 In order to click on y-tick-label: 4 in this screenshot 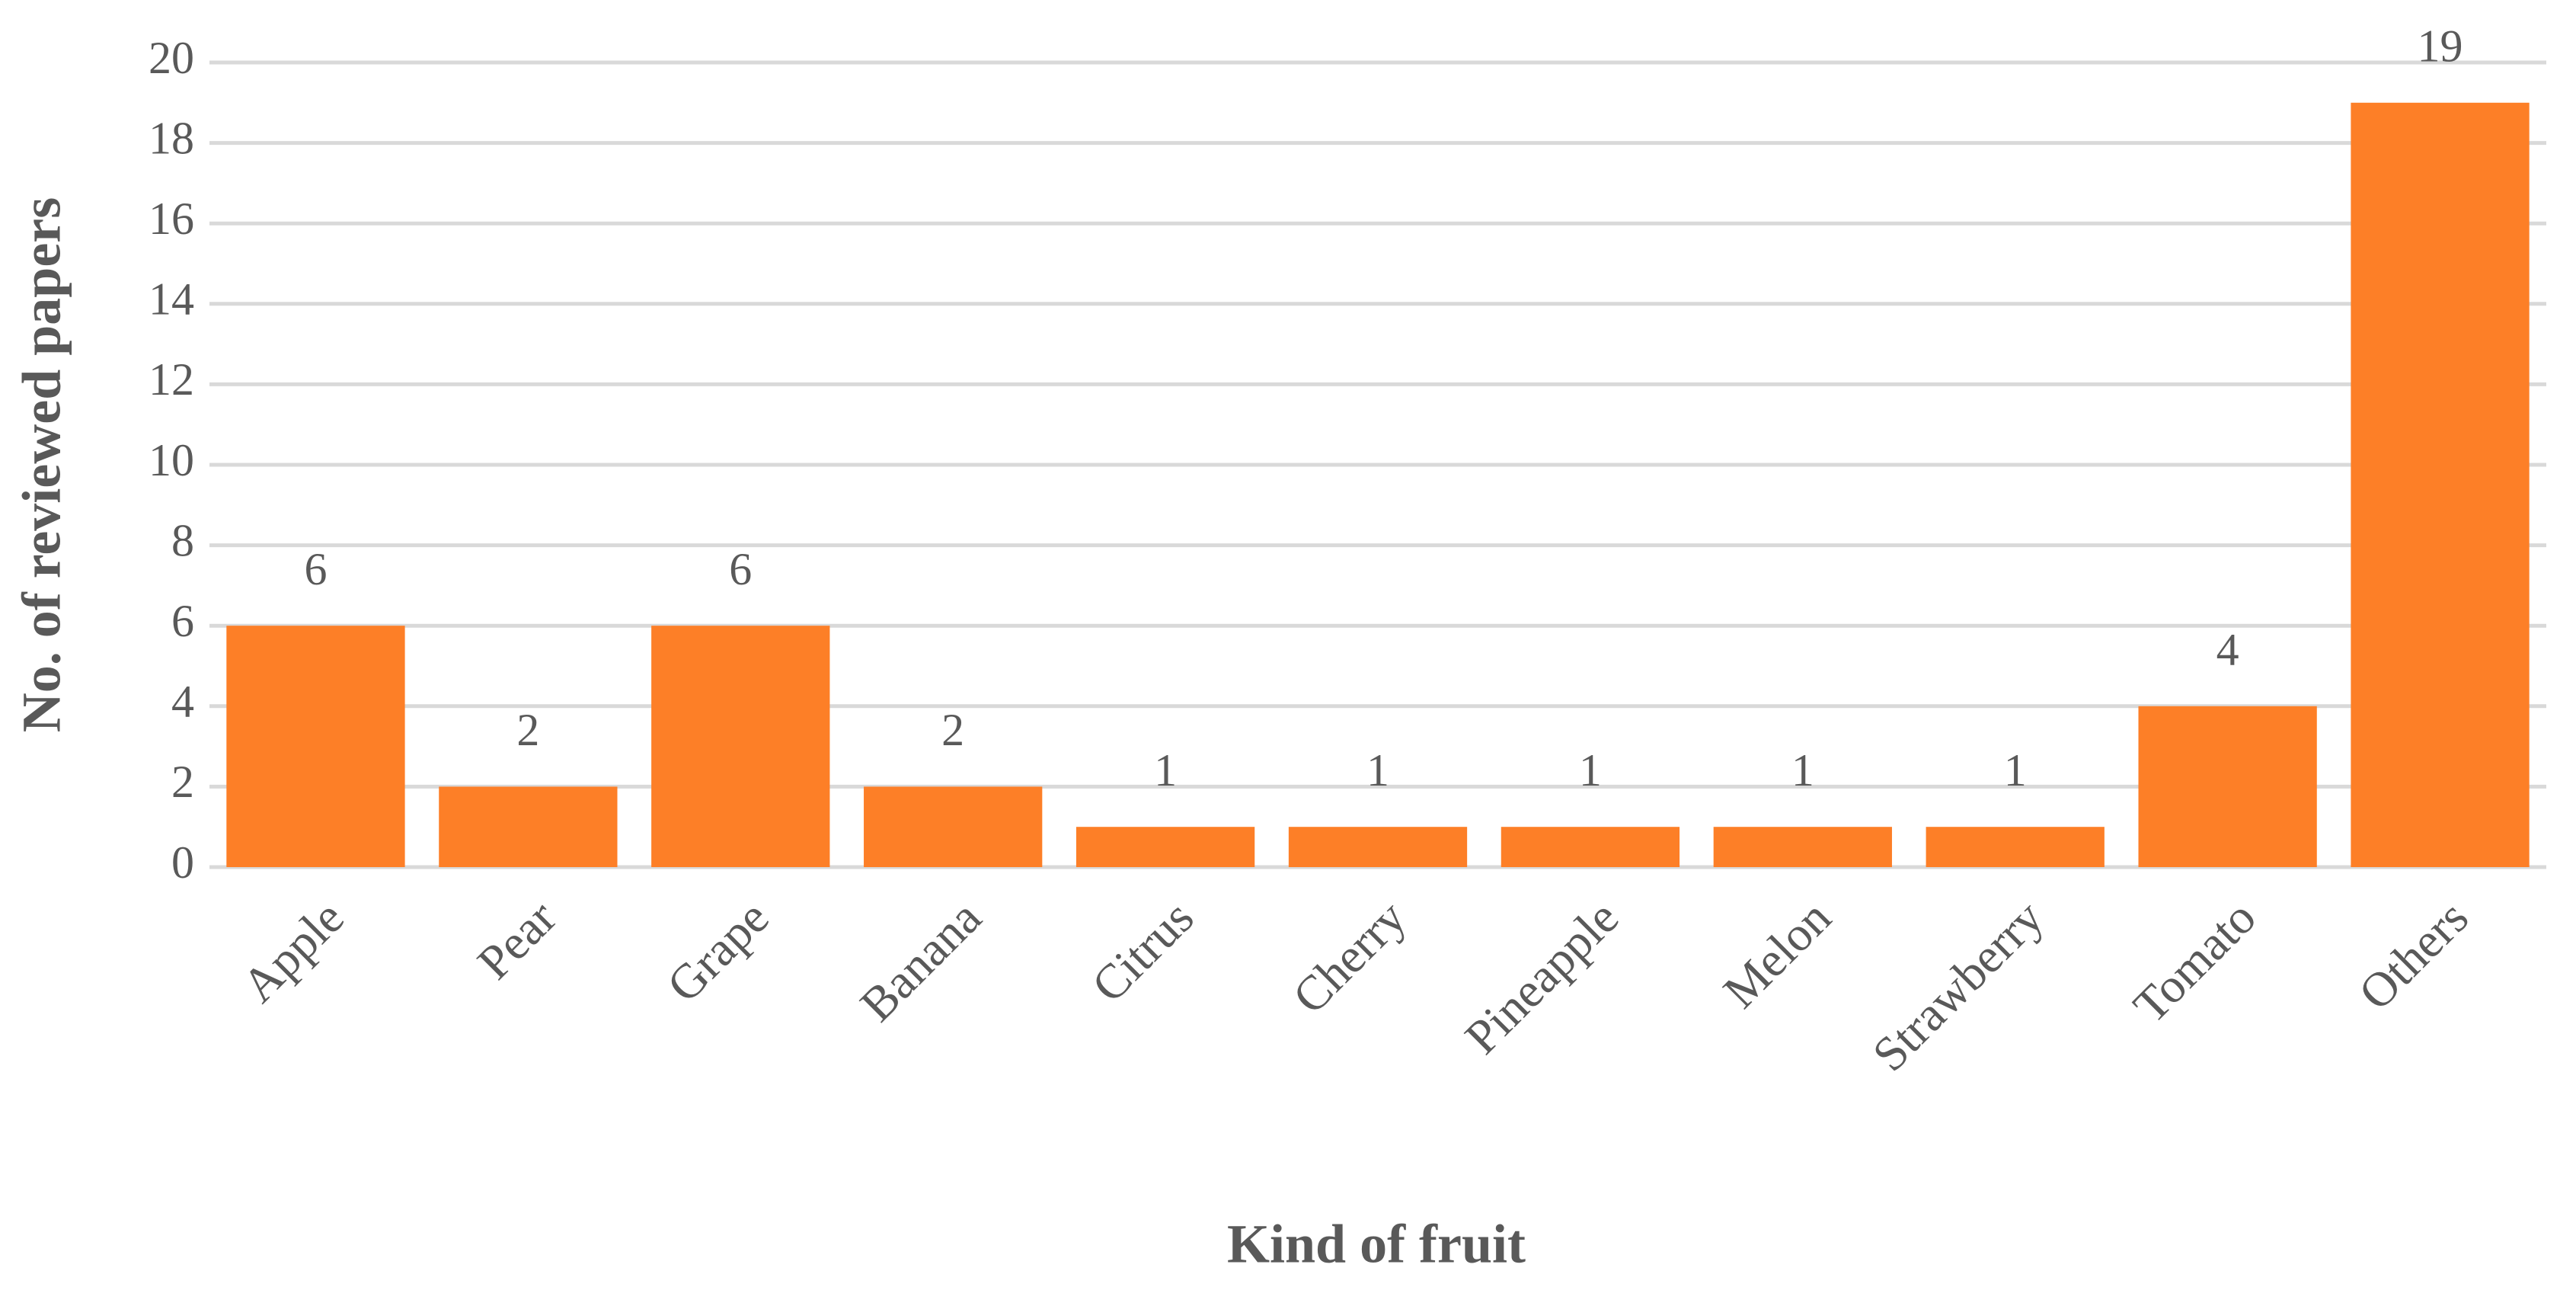, I will do `click(183, 702)`.